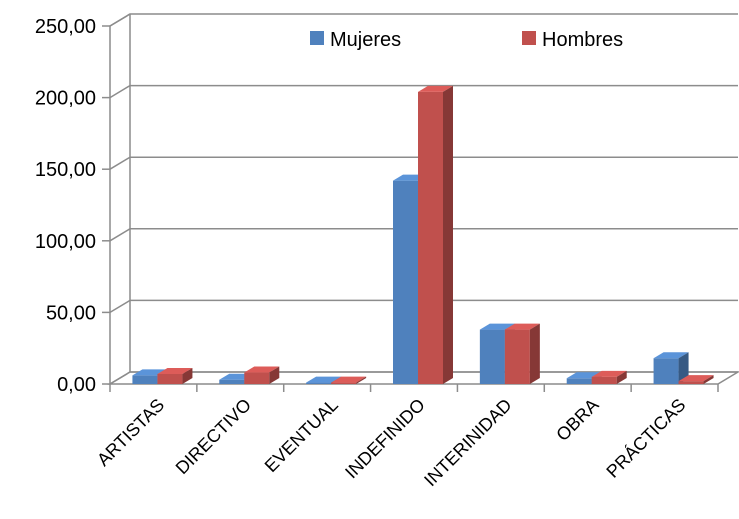  I want to click on legend-label: Hombres, so click(582, 40).